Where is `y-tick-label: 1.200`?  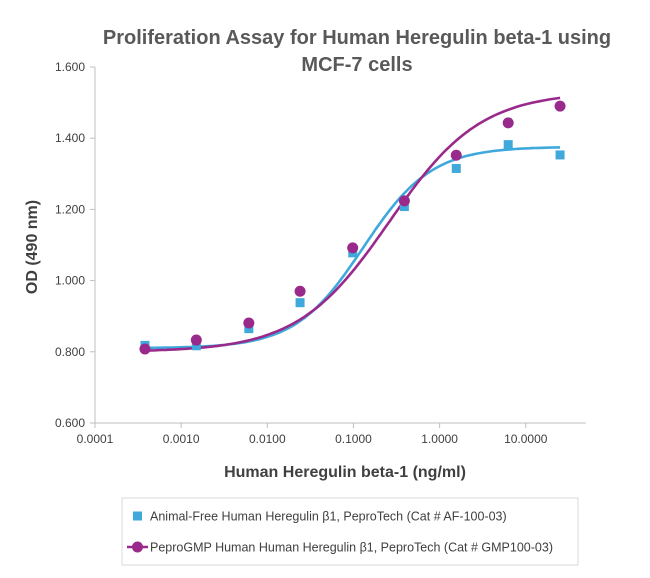 y-tick-label: 1.200 is located at coordinates (70, 209).